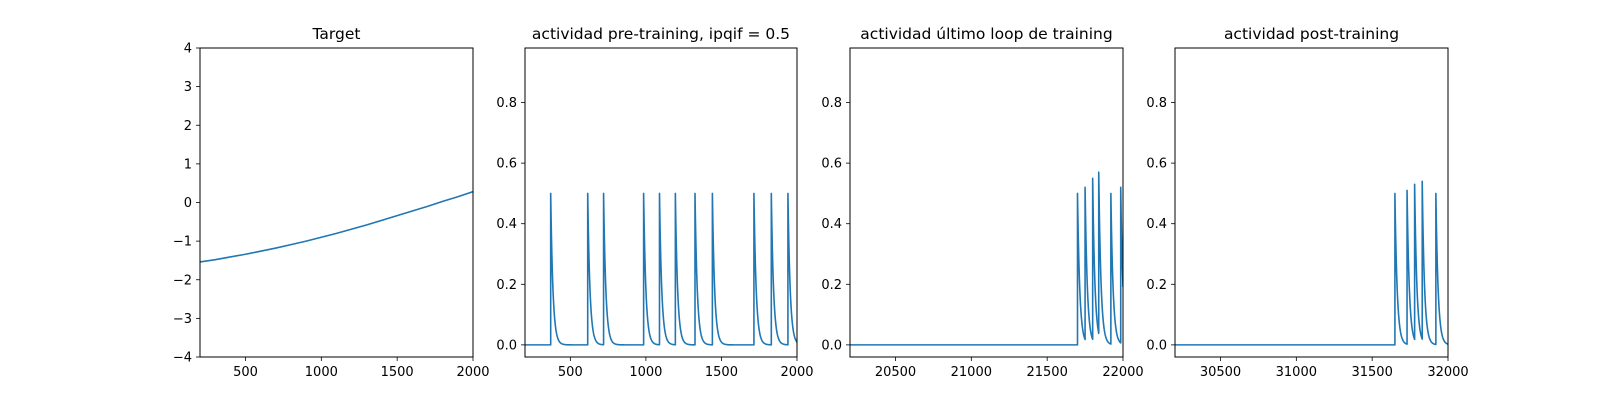 This screenshot has width=1600, height=400. I want to click on x-tick-label: 22000, so click(1122, 372).